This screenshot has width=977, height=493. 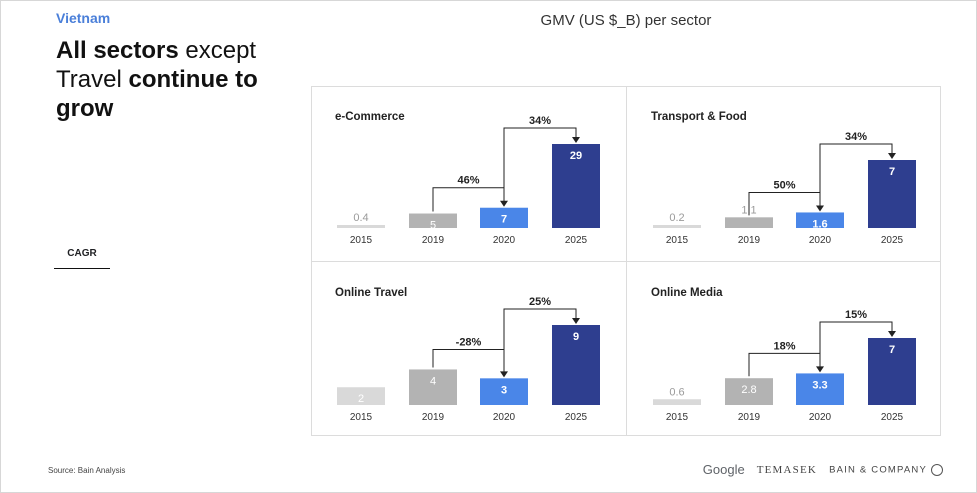 I want to click on footer-logos: Google TEMASEK BAIN & COMPANY, so click(x=823, y=469).